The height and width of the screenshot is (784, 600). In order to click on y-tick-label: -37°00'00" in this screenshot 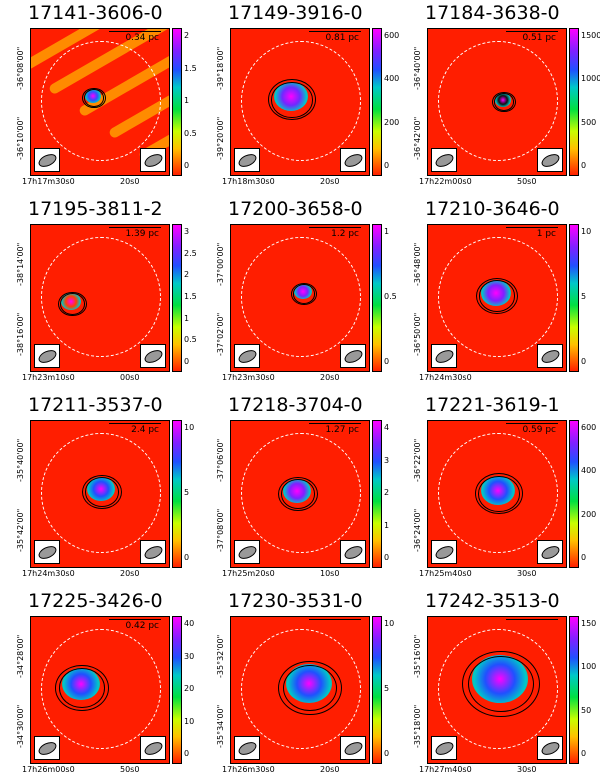, I will do `click(220, 264)`.